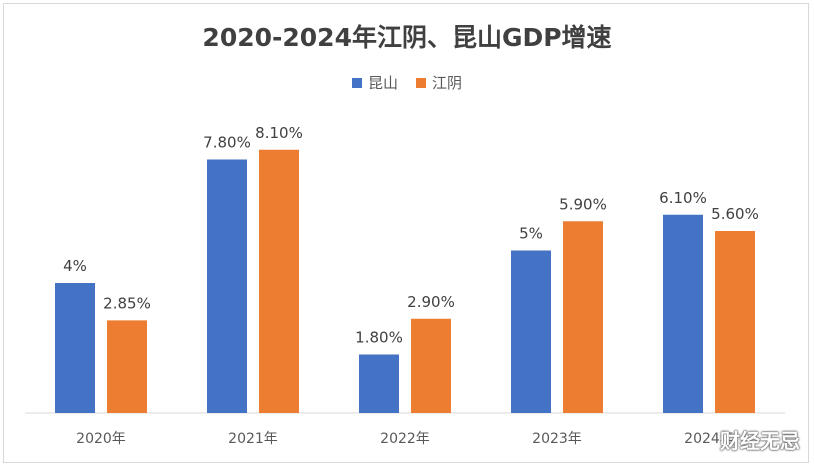 The height and width of the screenshot is (468, 814). Describe the element at coordinates (735, 214) in the screenshot. I see `data-label-江阴-2024年: 5.60%` at that location.